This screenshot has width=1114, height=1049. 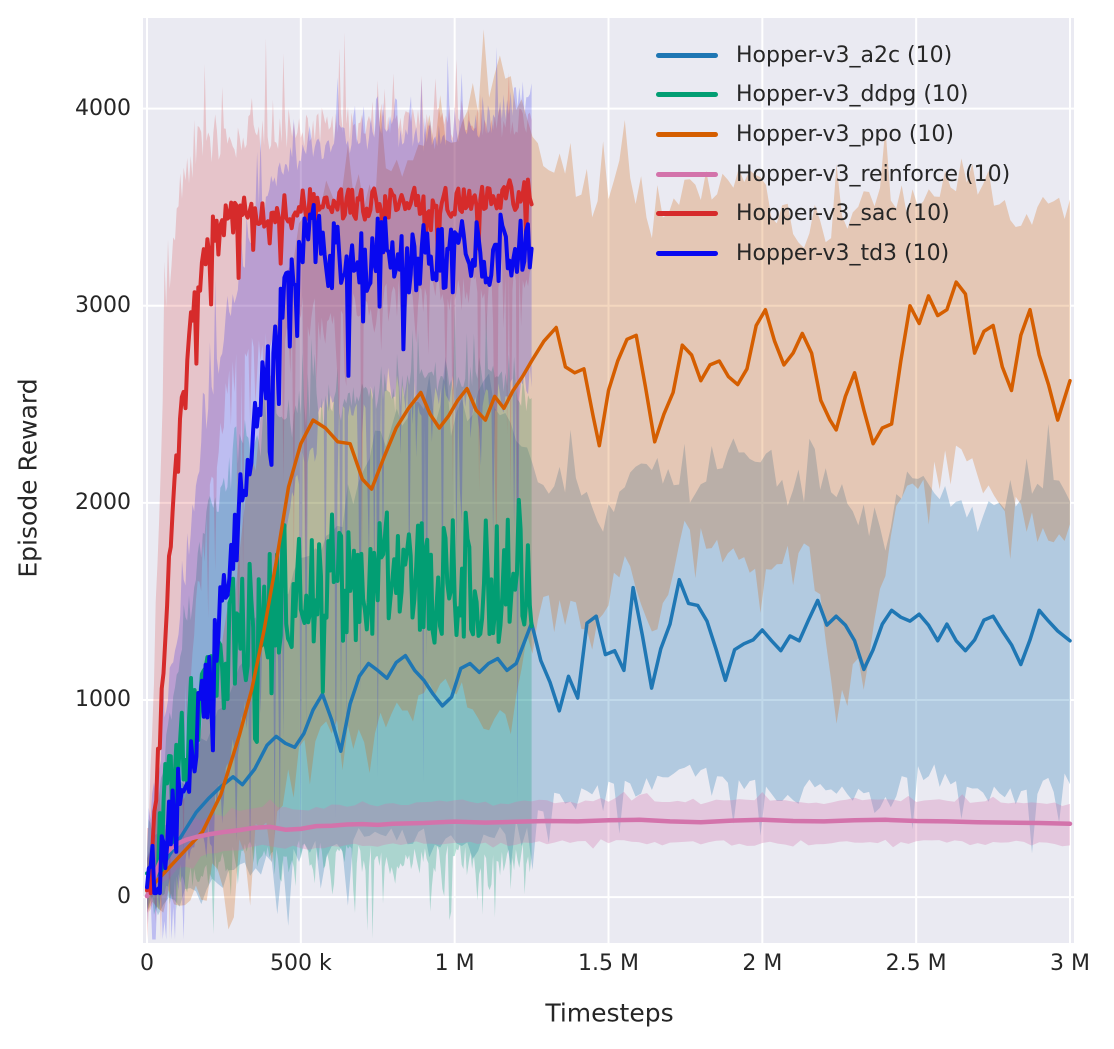 I want to click on y-tick-label: 4000, so click(x=103, y=108).